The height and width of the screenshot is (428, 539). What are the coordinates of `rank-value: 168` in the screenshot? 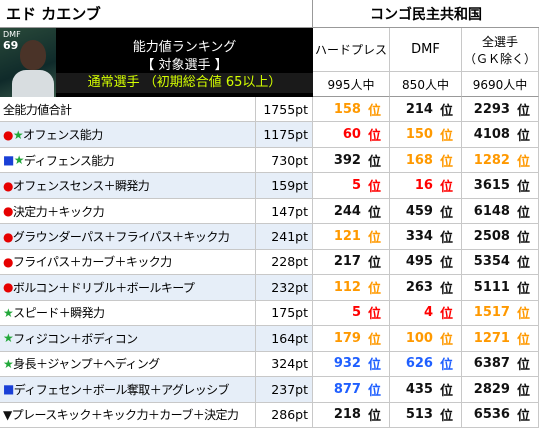 It's located at (419, 160).